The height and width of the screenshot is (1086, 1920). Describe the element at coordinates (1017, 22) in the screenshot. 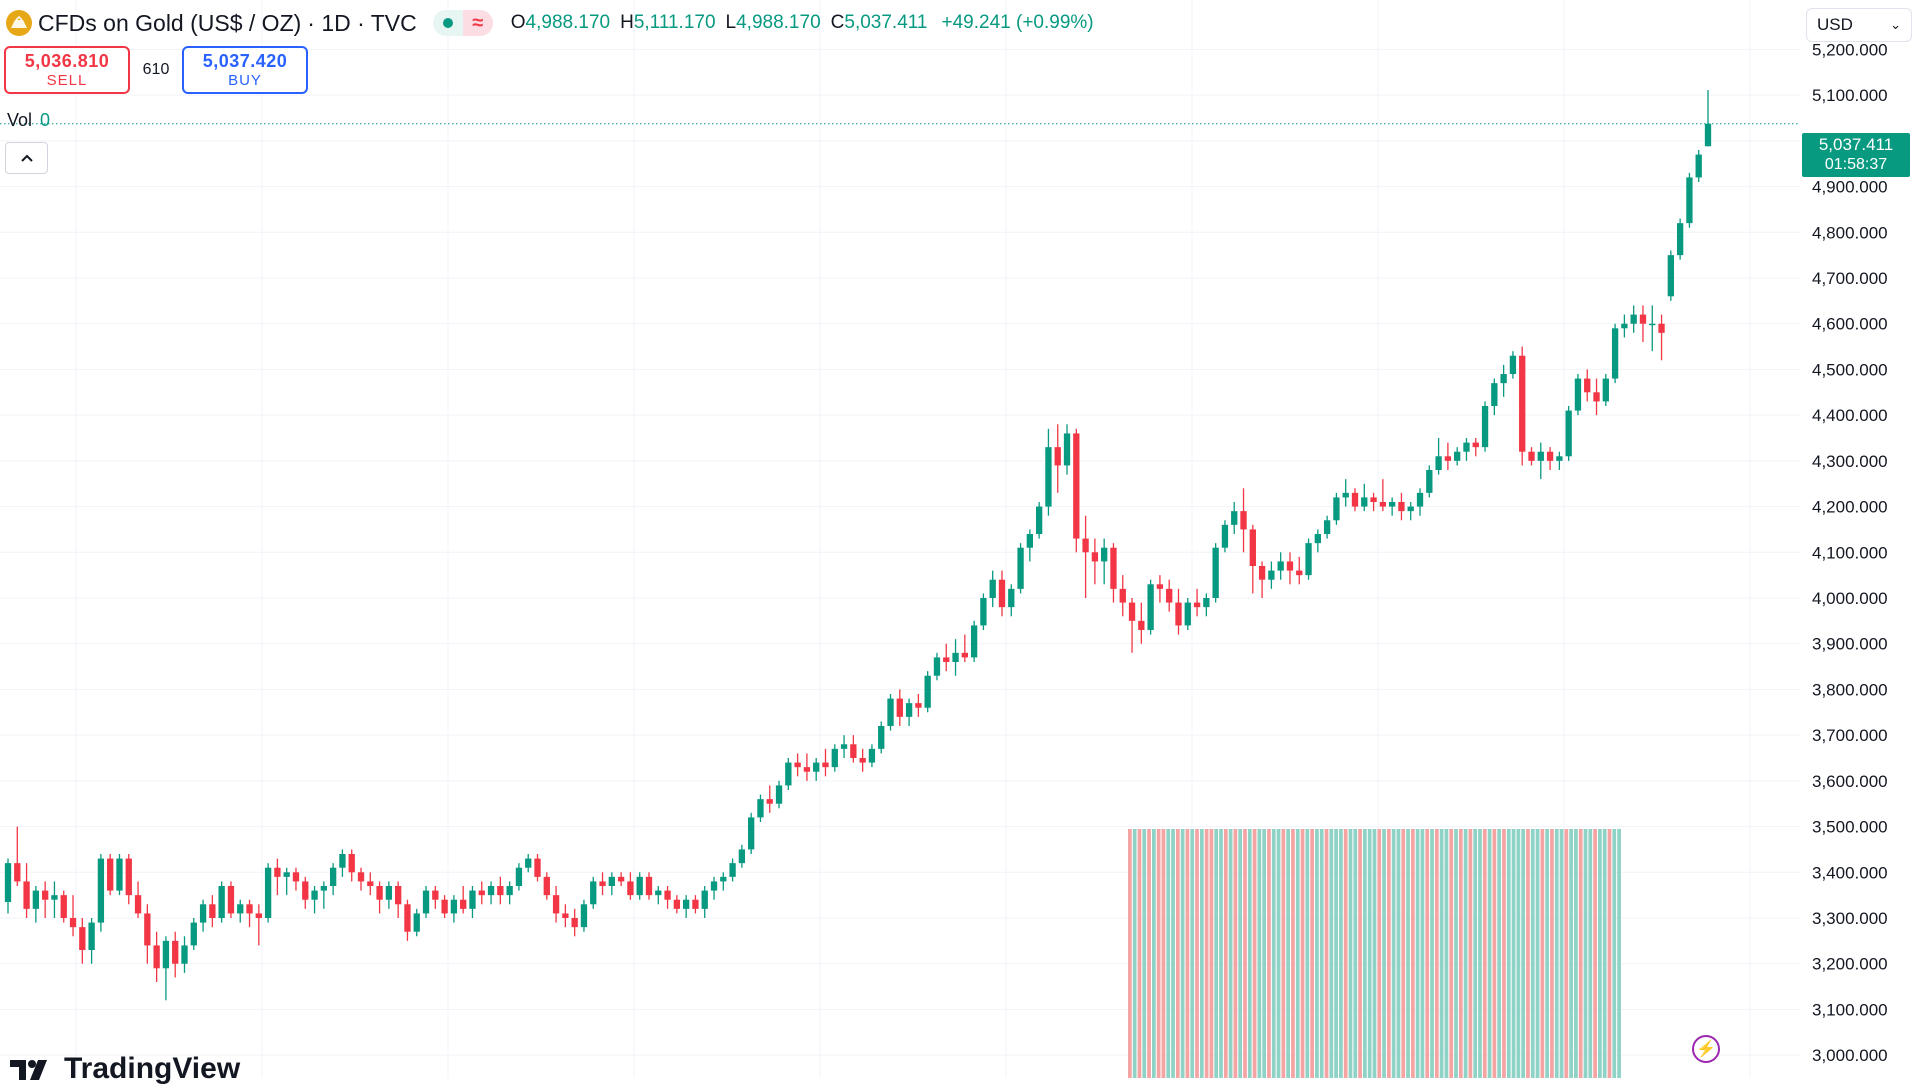

I see `change-value: +49.241 (+0.99%)` at that location.